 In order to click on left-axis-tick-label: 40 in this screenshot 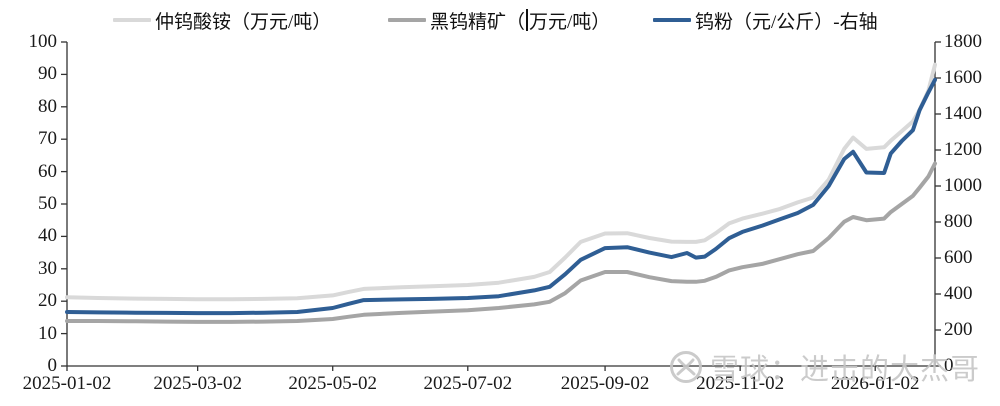, I will do `click(47, 236)`.